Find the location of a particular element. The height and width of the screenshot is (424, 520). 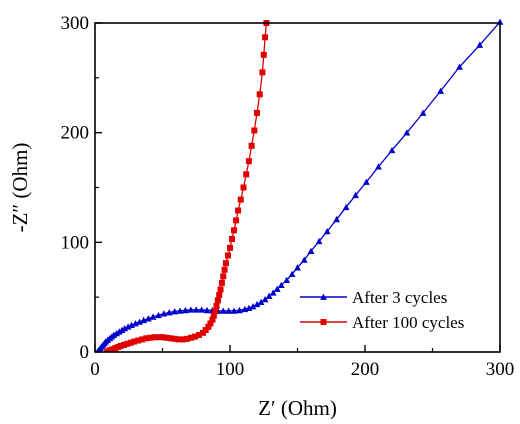

y-axis-title: -Z″ (Ohm) is located at coordinates (20, 188).